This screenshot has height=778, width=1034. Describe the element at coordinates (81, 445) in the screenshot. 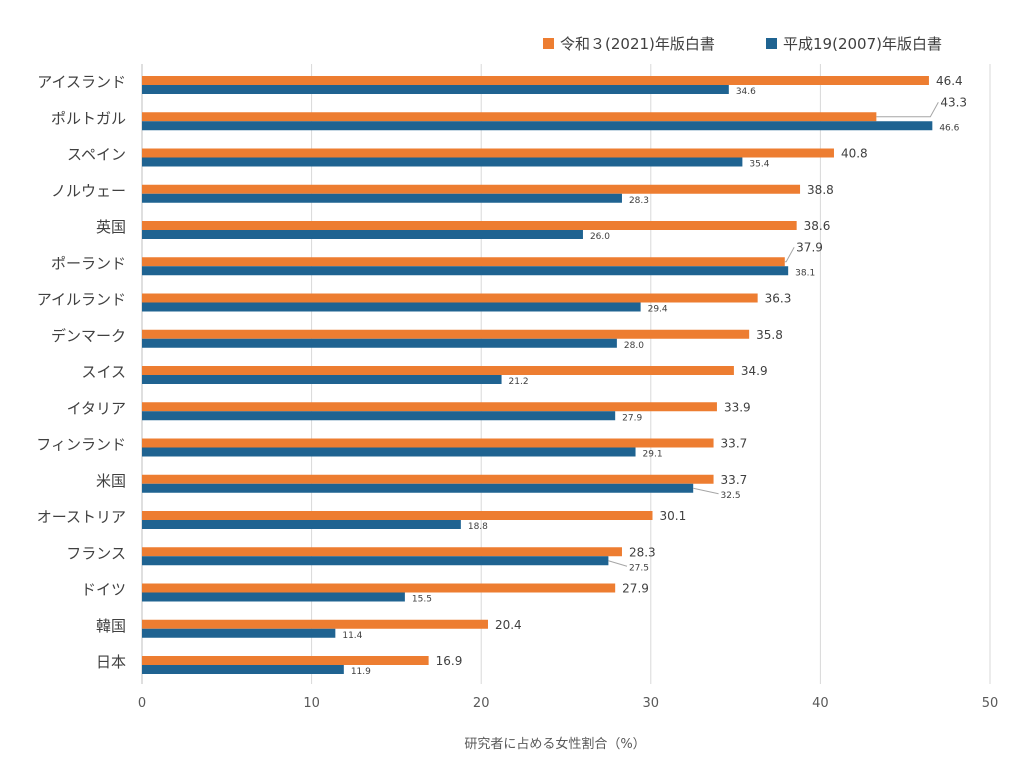

I see `category-label: フィンランド` at that location.